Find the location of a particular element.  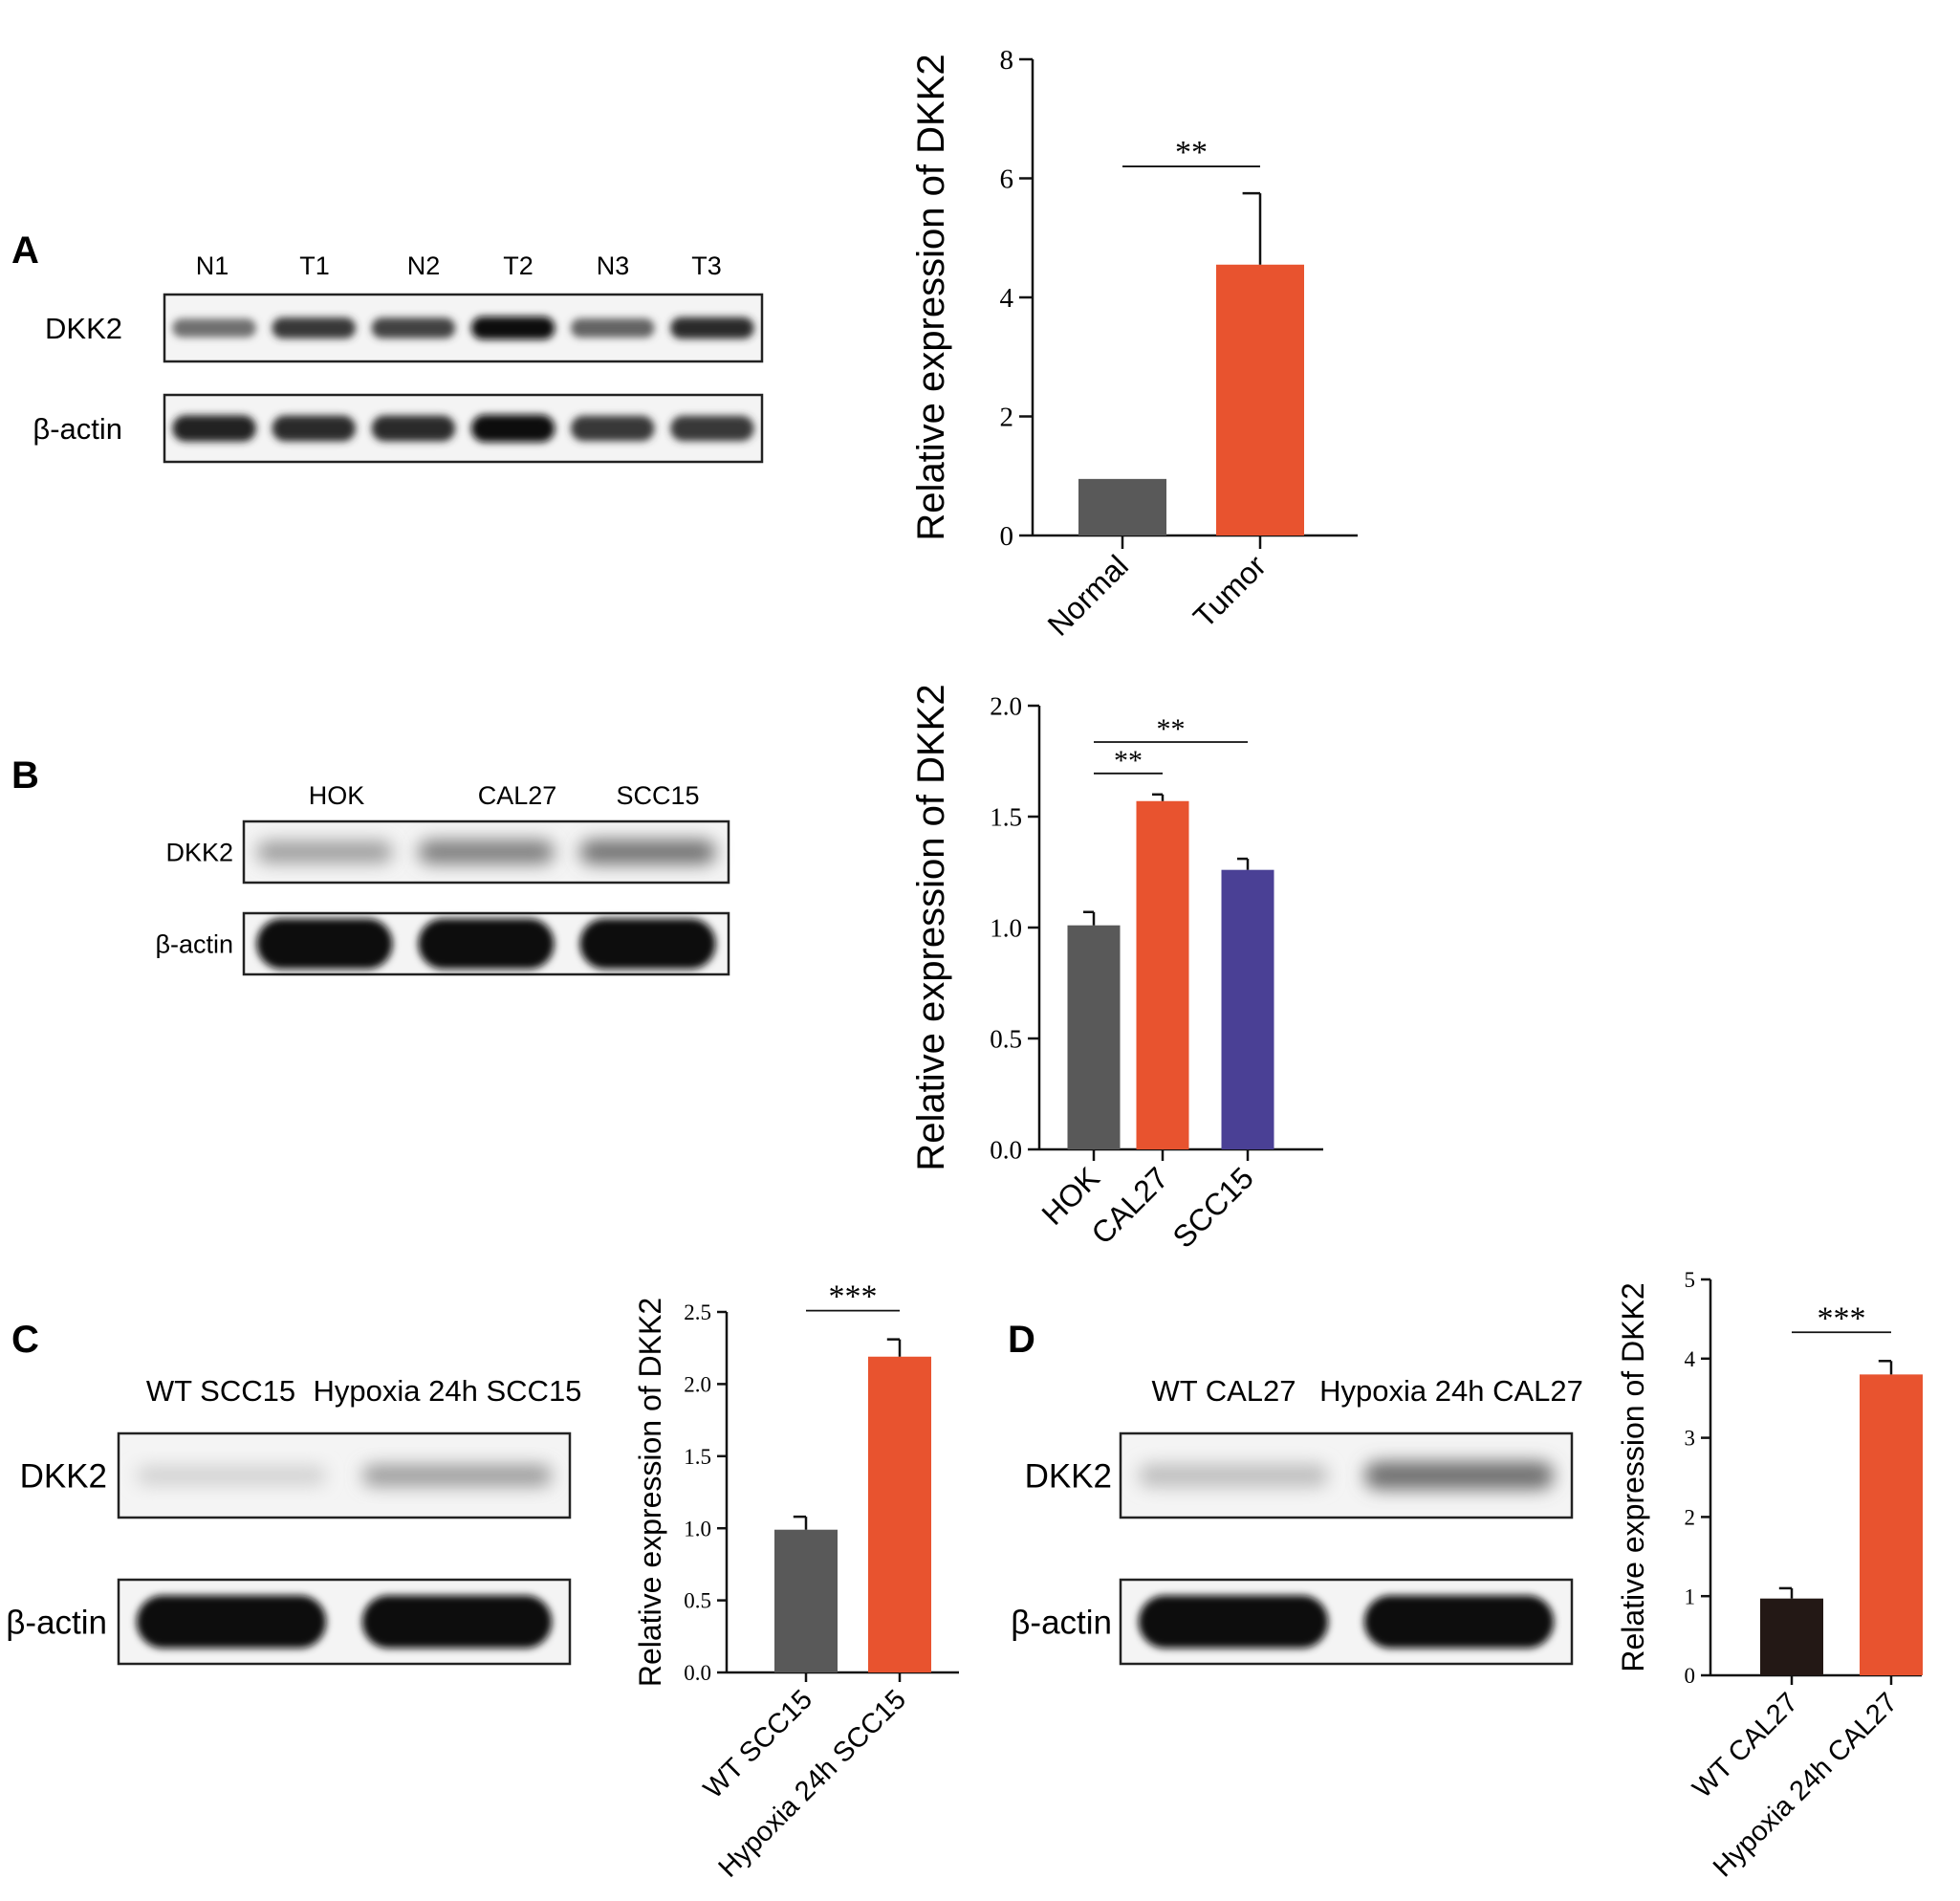

panel-letter-c: C is located at coordinates (25, 1340).